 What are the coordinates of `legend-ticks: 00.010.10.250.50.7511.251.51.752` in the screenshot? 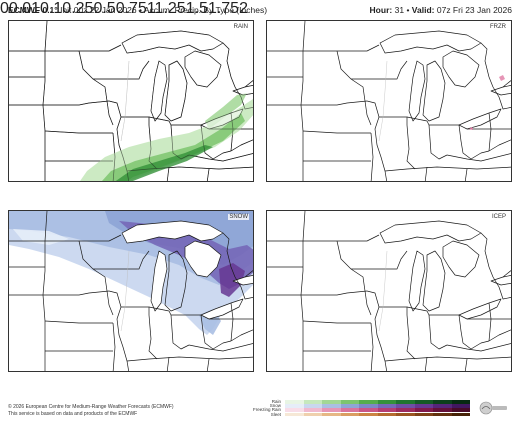 It's located at (260, 9).